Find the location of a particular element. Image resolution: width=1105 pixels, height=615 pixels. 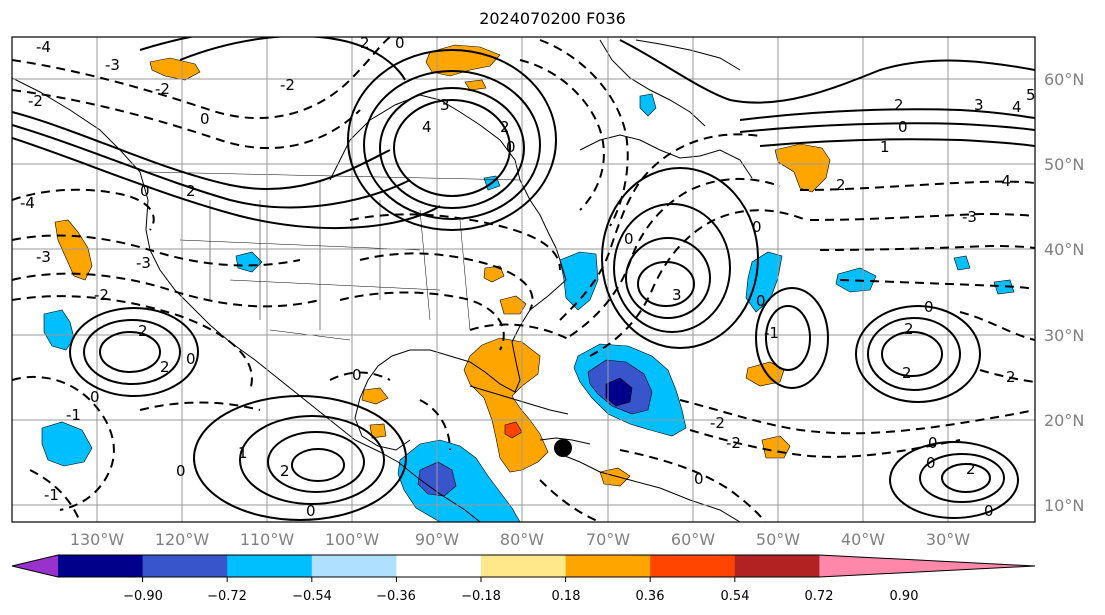

latitude-label: 50°N is located at coordinates (1064, 164).